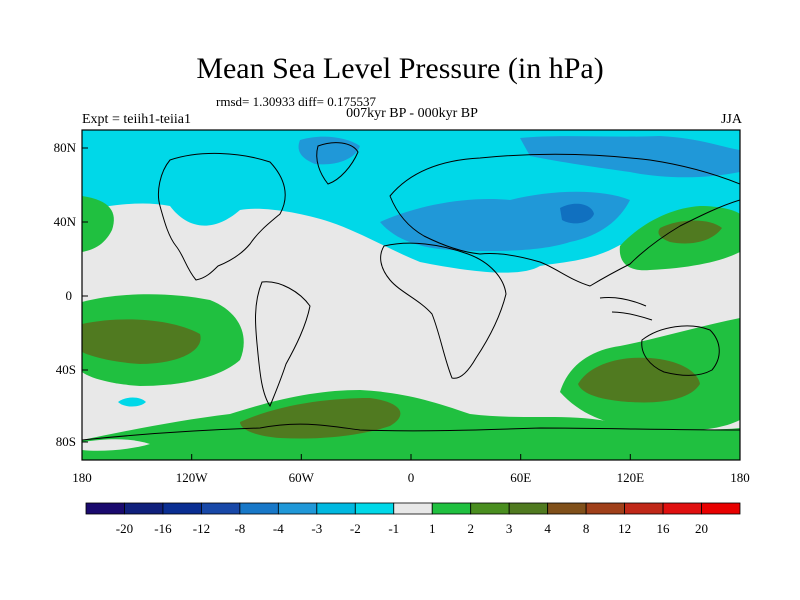 This screenshot has height=600, width=800. Describe the element at coordinates (547, 528) in the screenshot. I see `colorbar-label: 4` at that location.